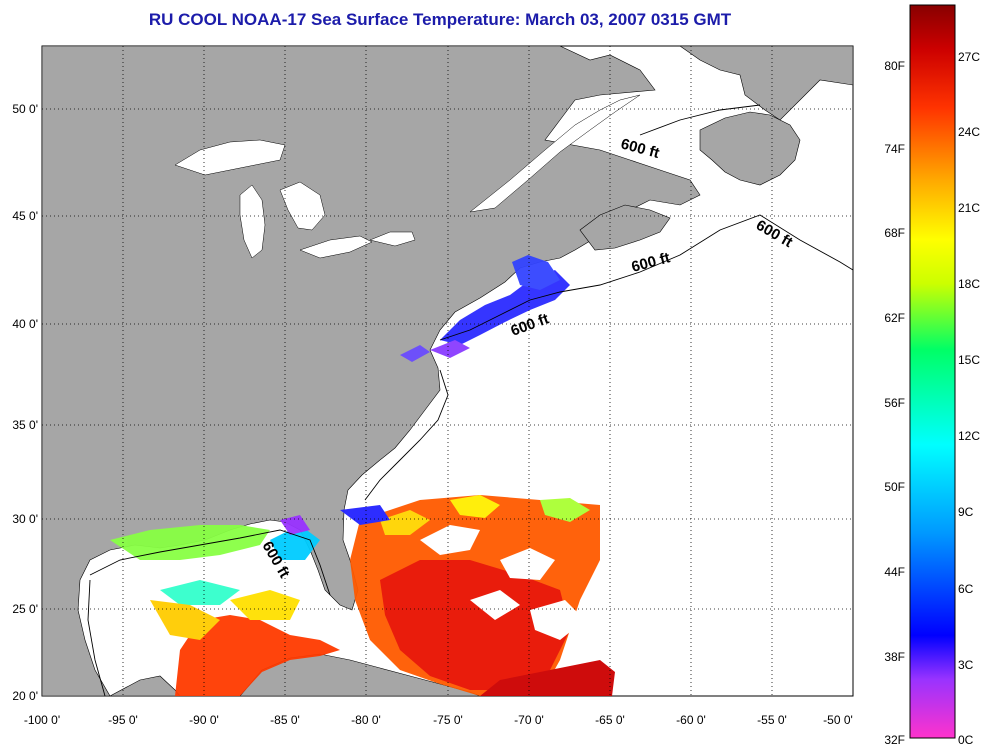 Image resolution: width=984 pixels, height=754 pixels. Describe the element at coordinates (25, 324) in the screenshot. I see `lat-label: 40 0'` at that location.